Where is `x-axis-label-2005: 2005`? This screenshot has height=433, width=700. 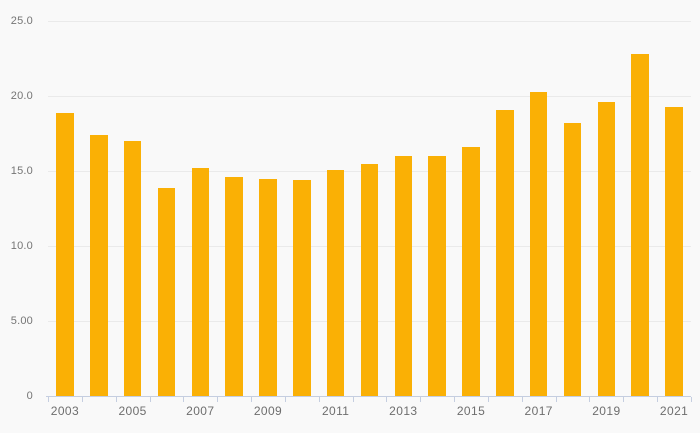
x-axis-label-2005: 2005 is located at coordinates (132, 411).